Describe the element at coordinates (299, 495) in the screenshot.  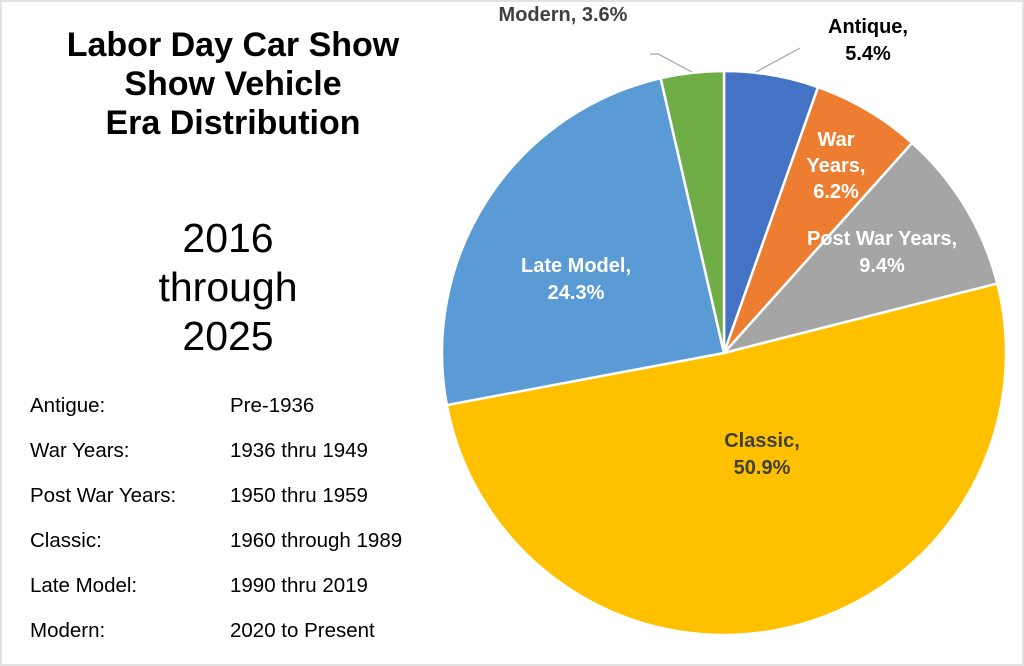
I see `era-range: 1950 thru 1959` at that location.